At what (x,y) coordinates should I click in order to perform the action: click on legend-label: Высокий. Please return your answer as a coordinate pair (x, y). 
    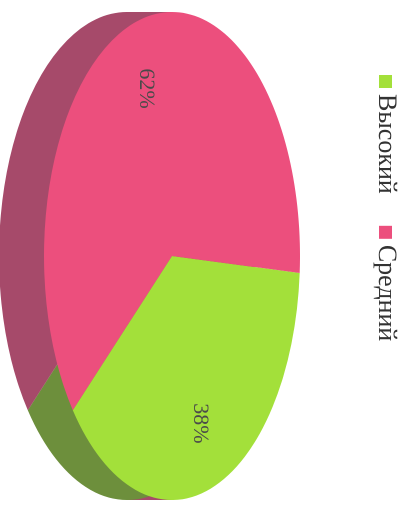
    Looking at the image, I should click on (387, 144).